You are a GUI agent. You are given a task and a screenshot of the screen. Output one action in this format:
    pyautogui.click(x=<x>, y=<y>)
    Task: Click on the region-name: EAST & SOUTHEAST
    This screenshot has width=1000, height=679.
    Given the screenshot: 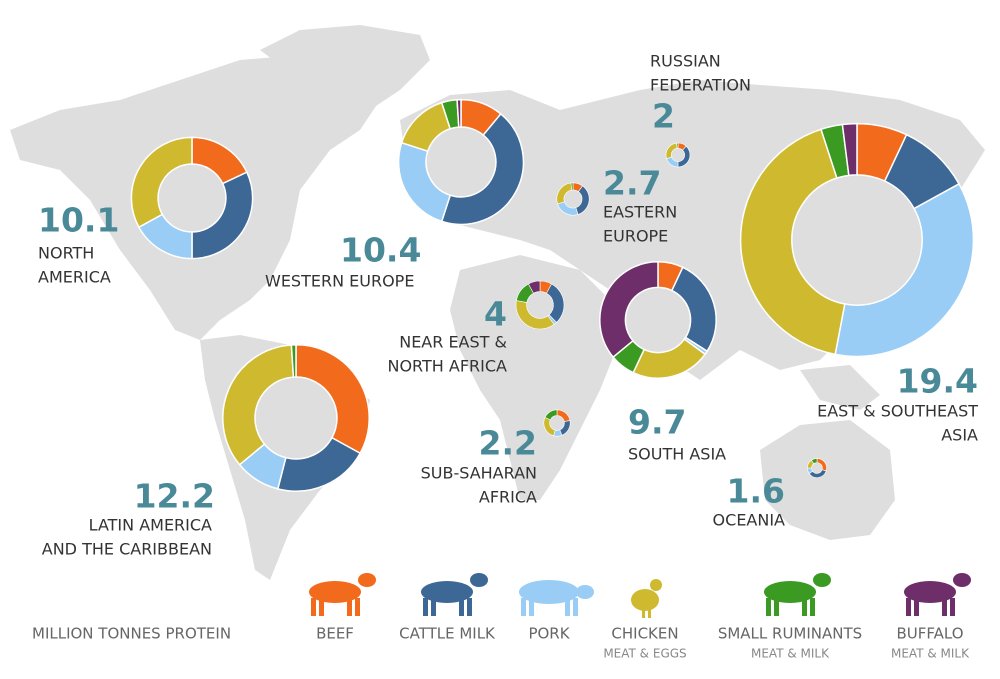 What is the action you would take?
    pyautogui.click(x=897, y=411)
    